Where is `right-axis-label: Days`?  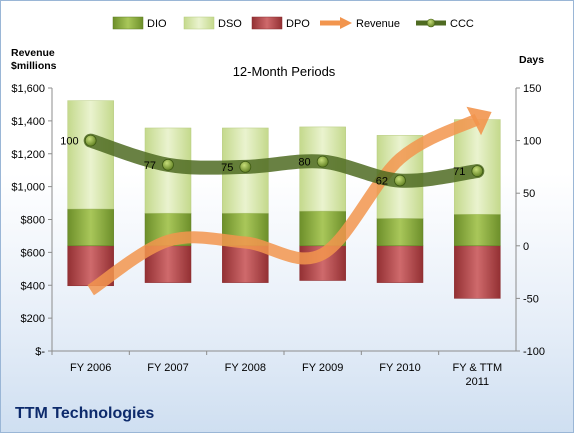
right-axis-label: Days is located at coordinates (531, 60).